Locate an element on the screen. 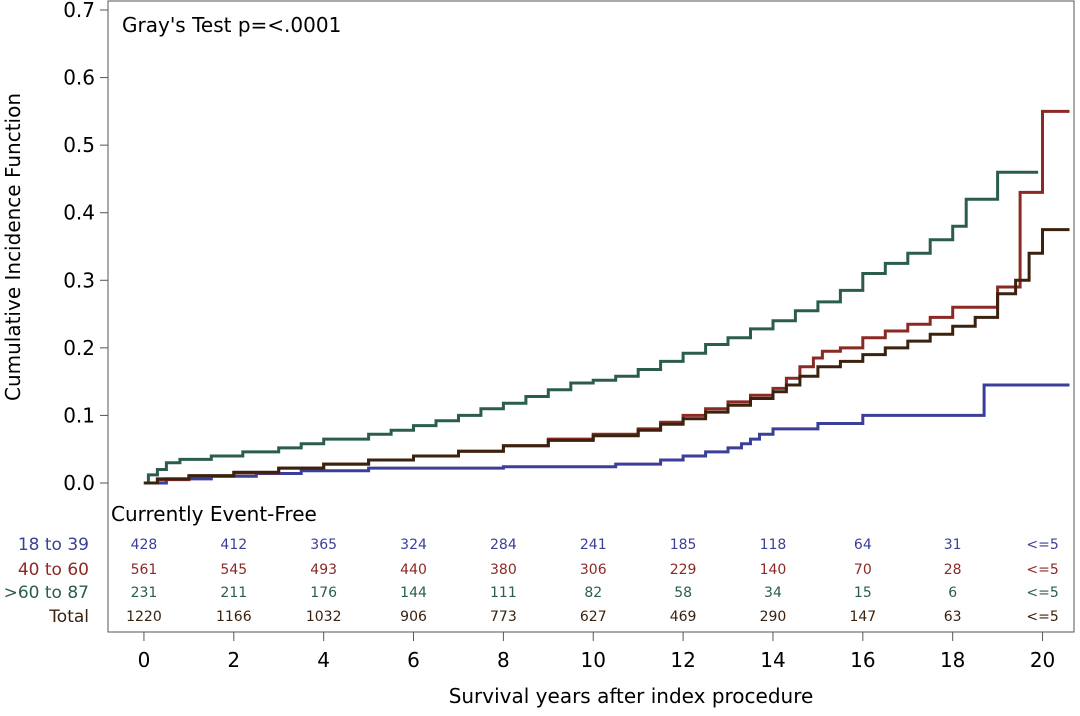 The width and height of the screenshot is (1080, 716). risk-cell: 412 is located at coordinates (233, 545).